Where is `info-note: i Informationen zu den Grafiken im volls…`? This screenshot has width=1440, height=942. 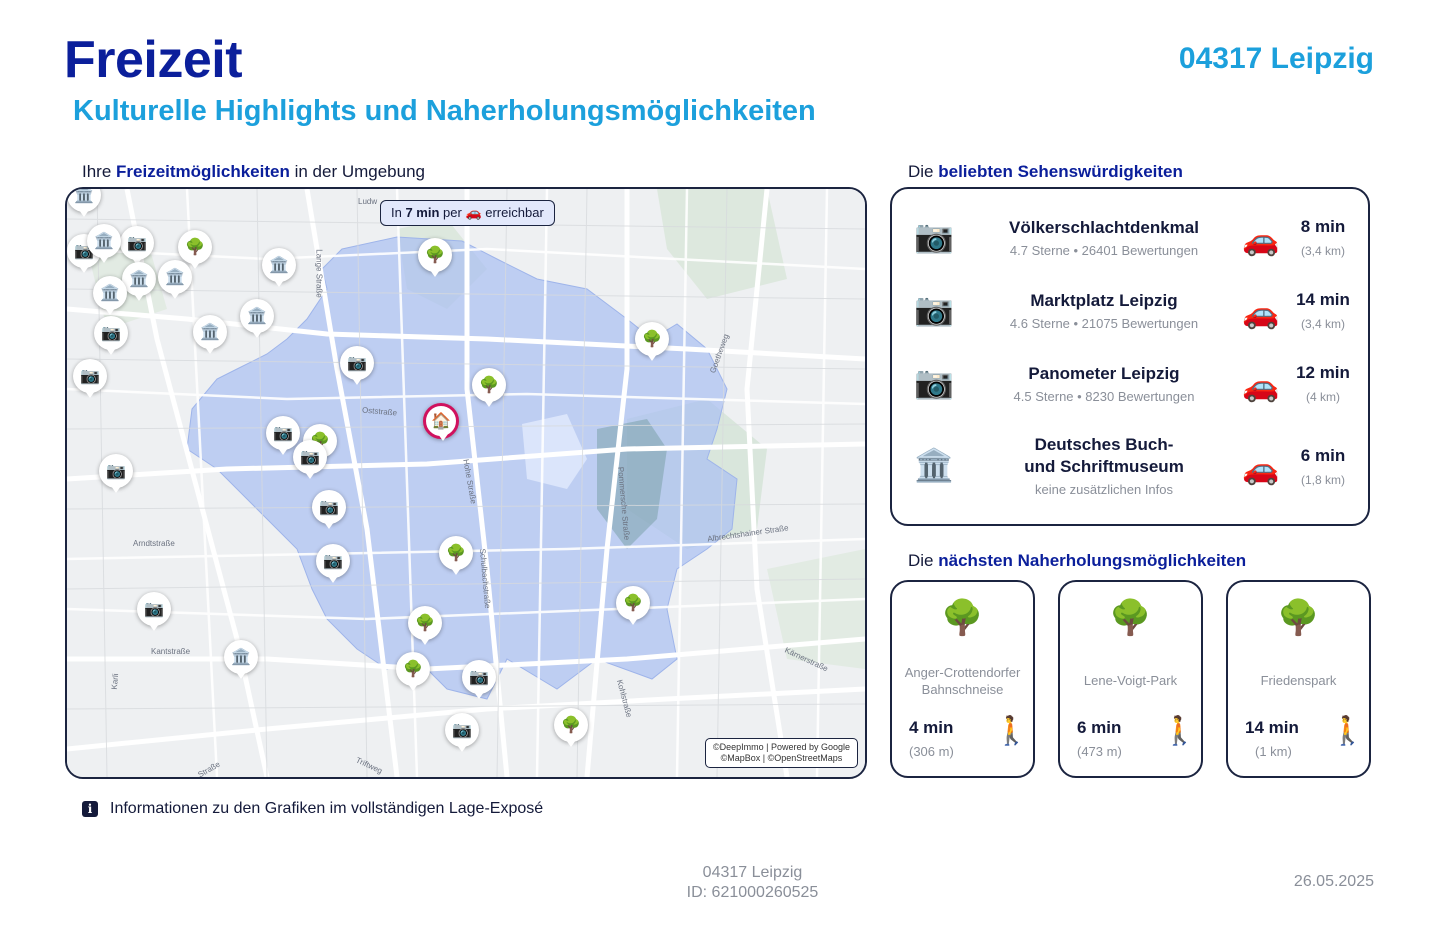
info-note: i Informationen zu den Grafiken im volls… is located at coordinates (312, 809).